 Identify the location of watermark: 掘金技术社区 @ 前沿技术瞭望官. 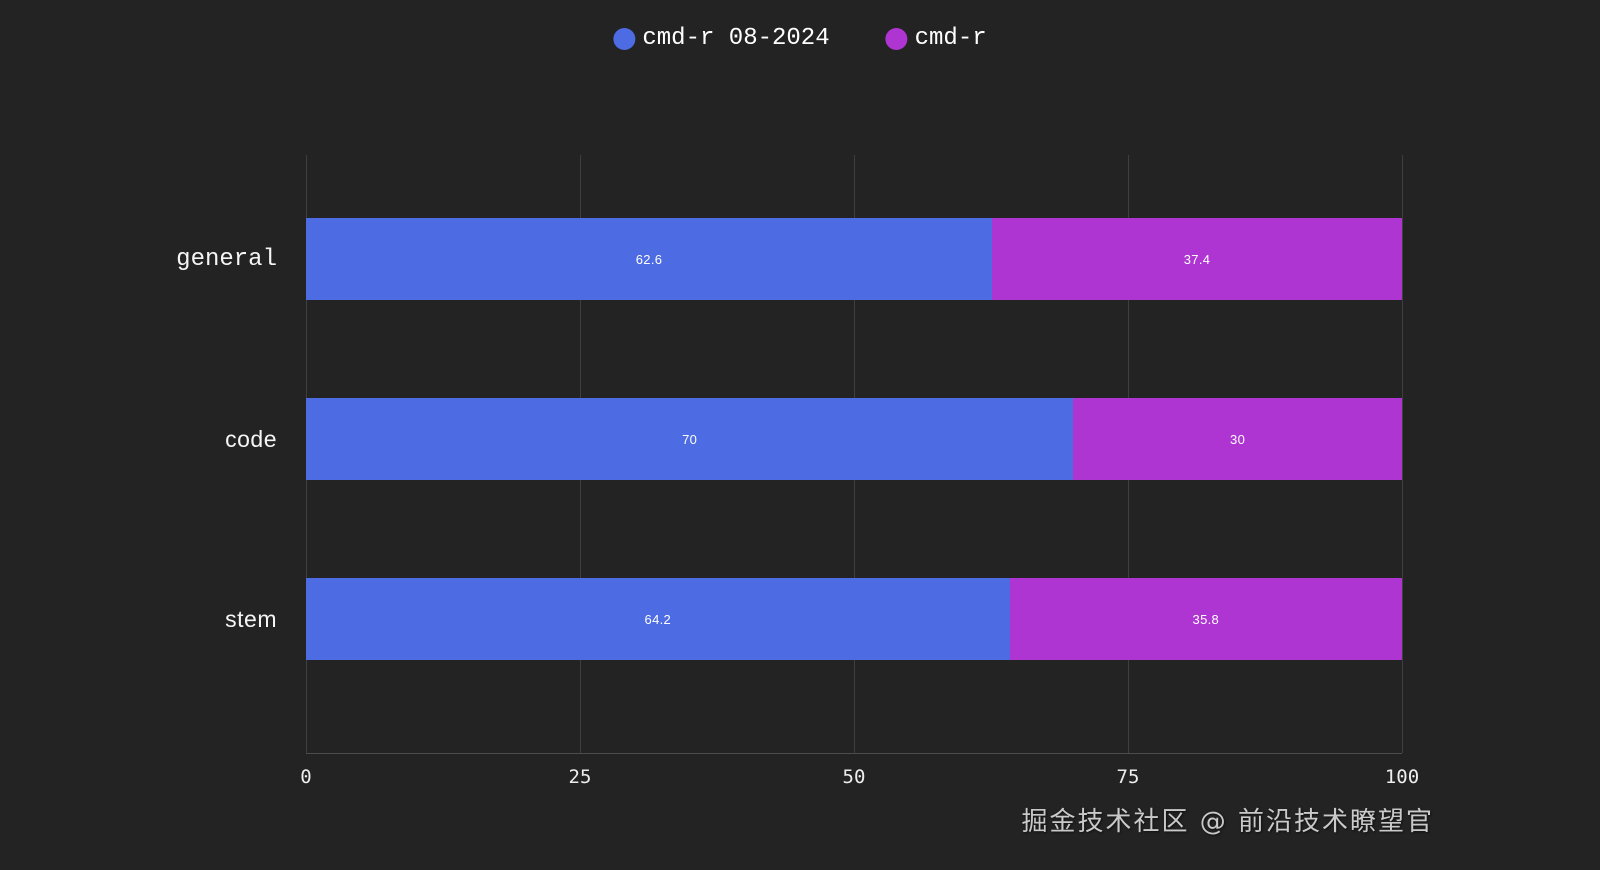
(1227, 822).